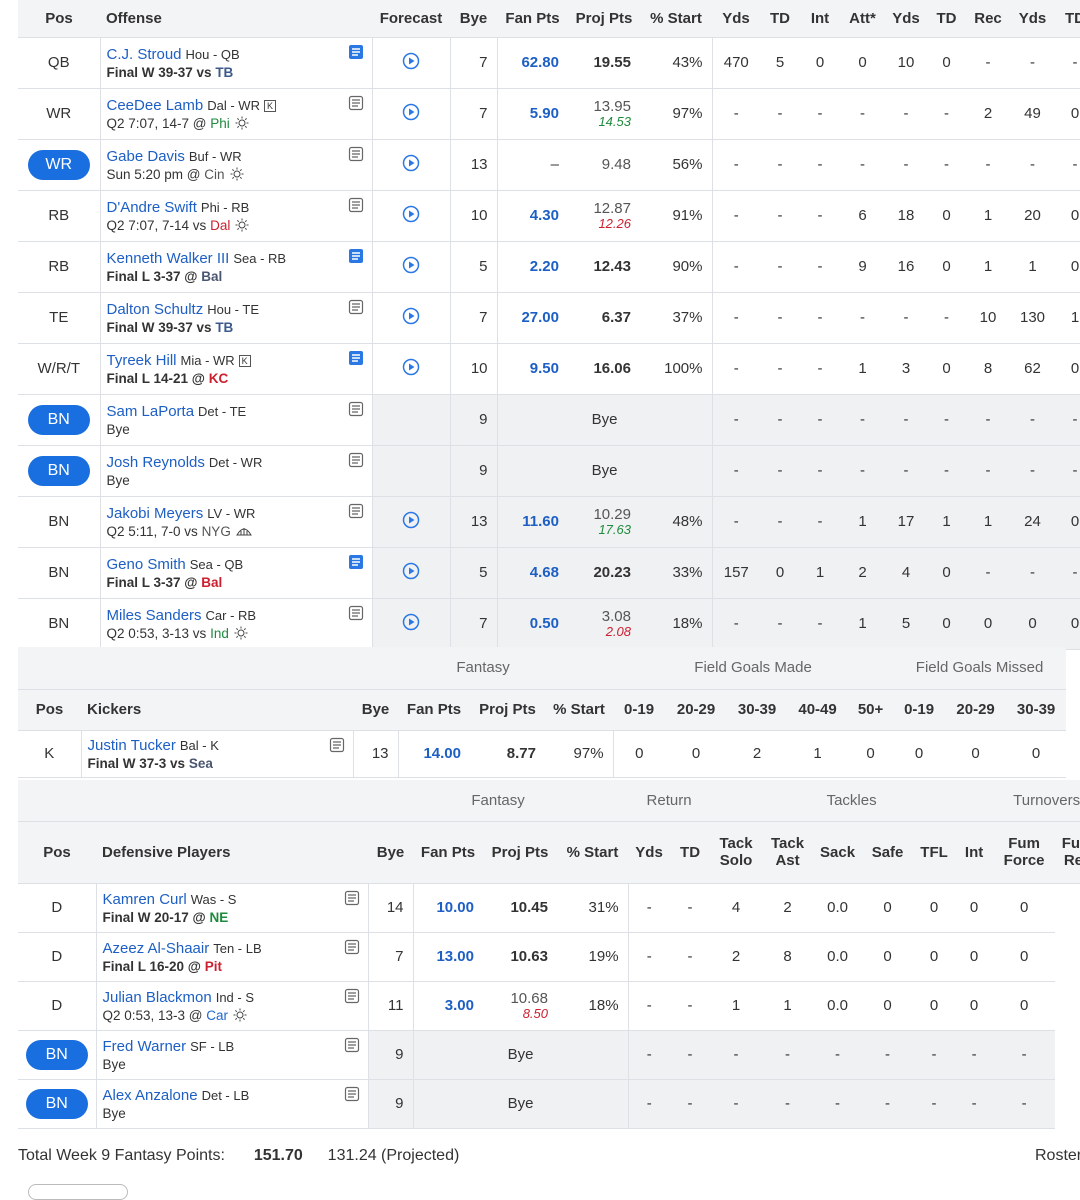  What do you see at coordinates (232, 852) in the screenshot?
I see `column-header: Defensive Players` at bounding box center [232, 852].